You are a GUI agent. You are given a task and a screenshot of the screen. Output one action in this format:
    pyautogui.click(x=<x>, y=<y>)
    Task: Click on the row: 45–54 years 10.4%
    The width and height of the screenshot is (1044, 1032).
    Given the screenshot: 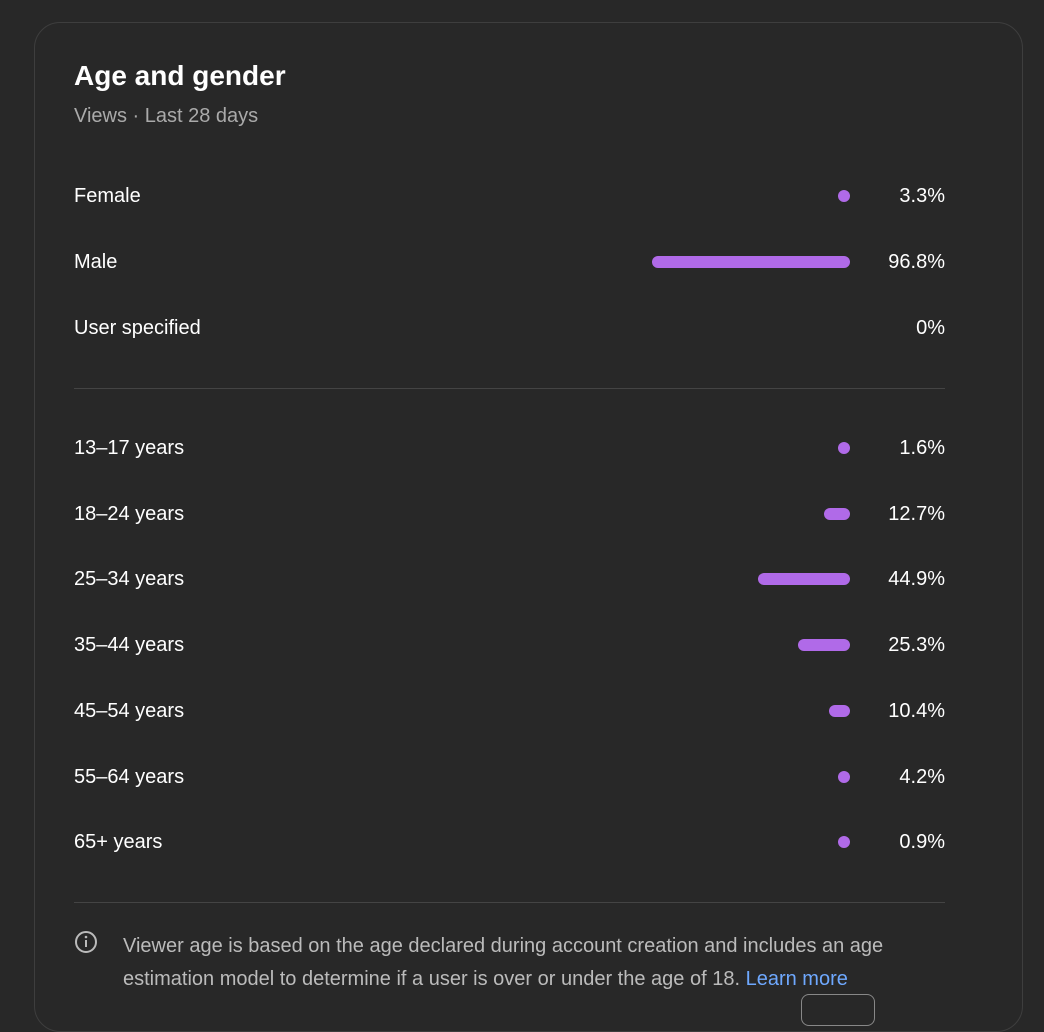 What is the action you would take?
    pyautogui.click(x=509, y=711)
    